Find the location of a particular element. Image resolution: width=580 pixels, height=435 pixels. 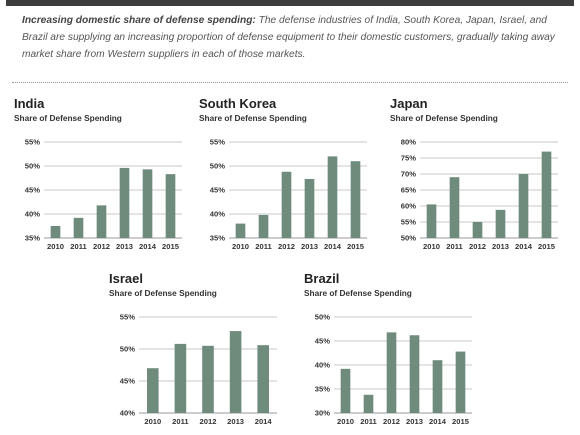

caption-divider is located at coordinates (290, 82).